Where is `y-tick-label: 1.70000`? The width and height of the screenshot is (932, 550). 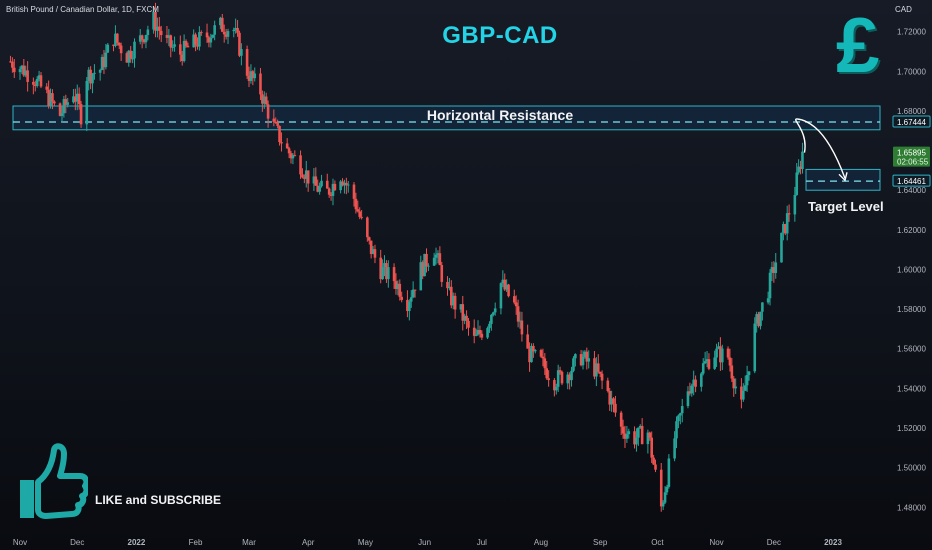
y-tick-label: 1.70000 is located at coordinates (911, 71).